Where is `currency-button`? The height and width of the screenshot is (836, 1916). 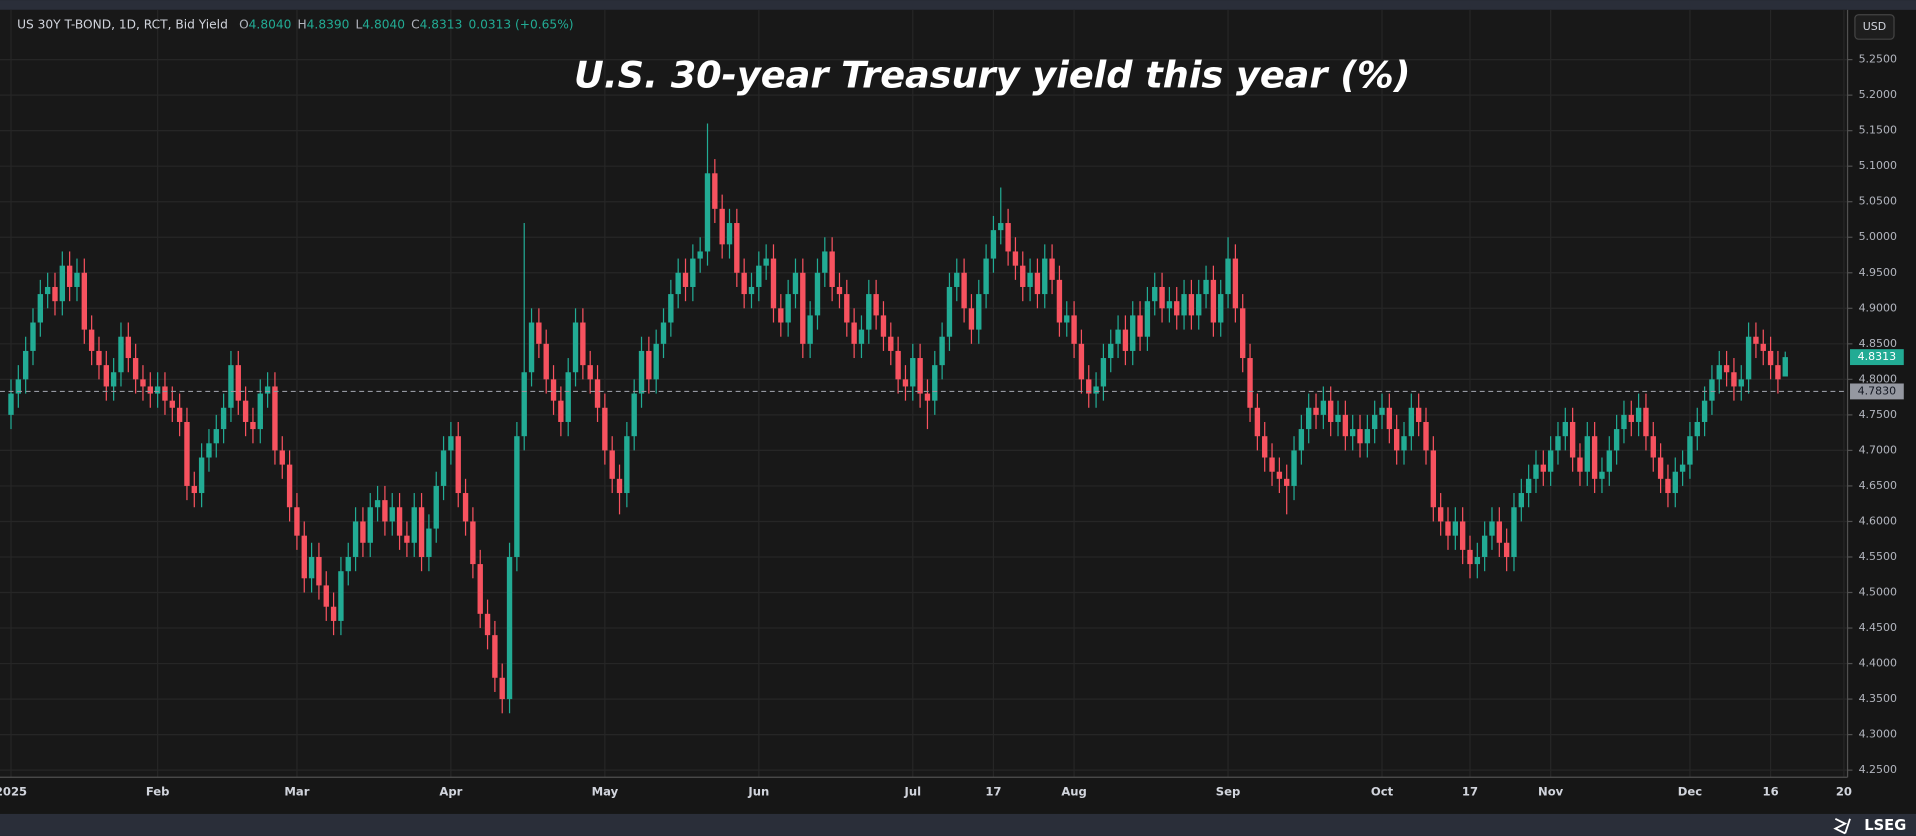 currency-button is located at coordinates (1874, 27).